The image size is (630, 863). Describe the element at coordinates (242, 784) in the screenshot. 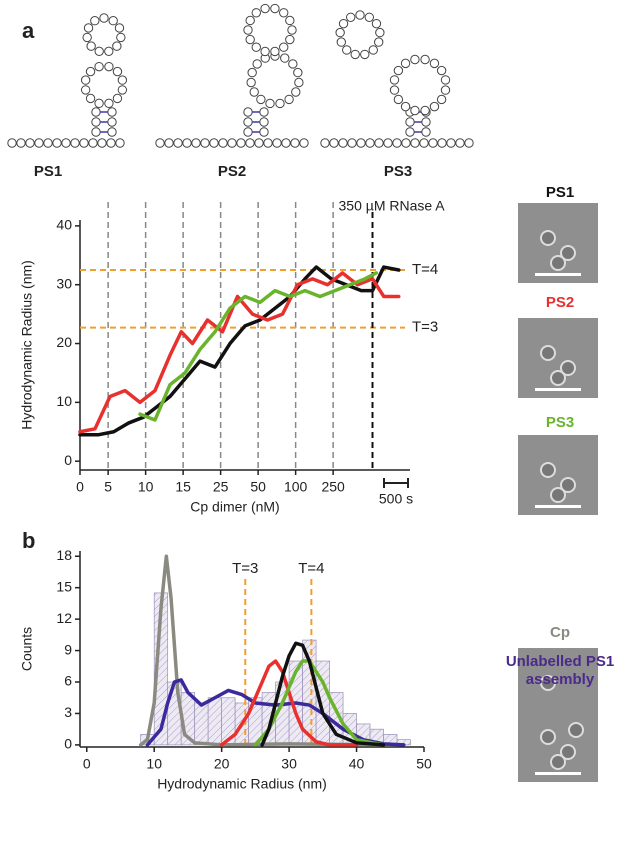

I see `x-axis-title: Hydrodynamic Radius (nm)` at that location.